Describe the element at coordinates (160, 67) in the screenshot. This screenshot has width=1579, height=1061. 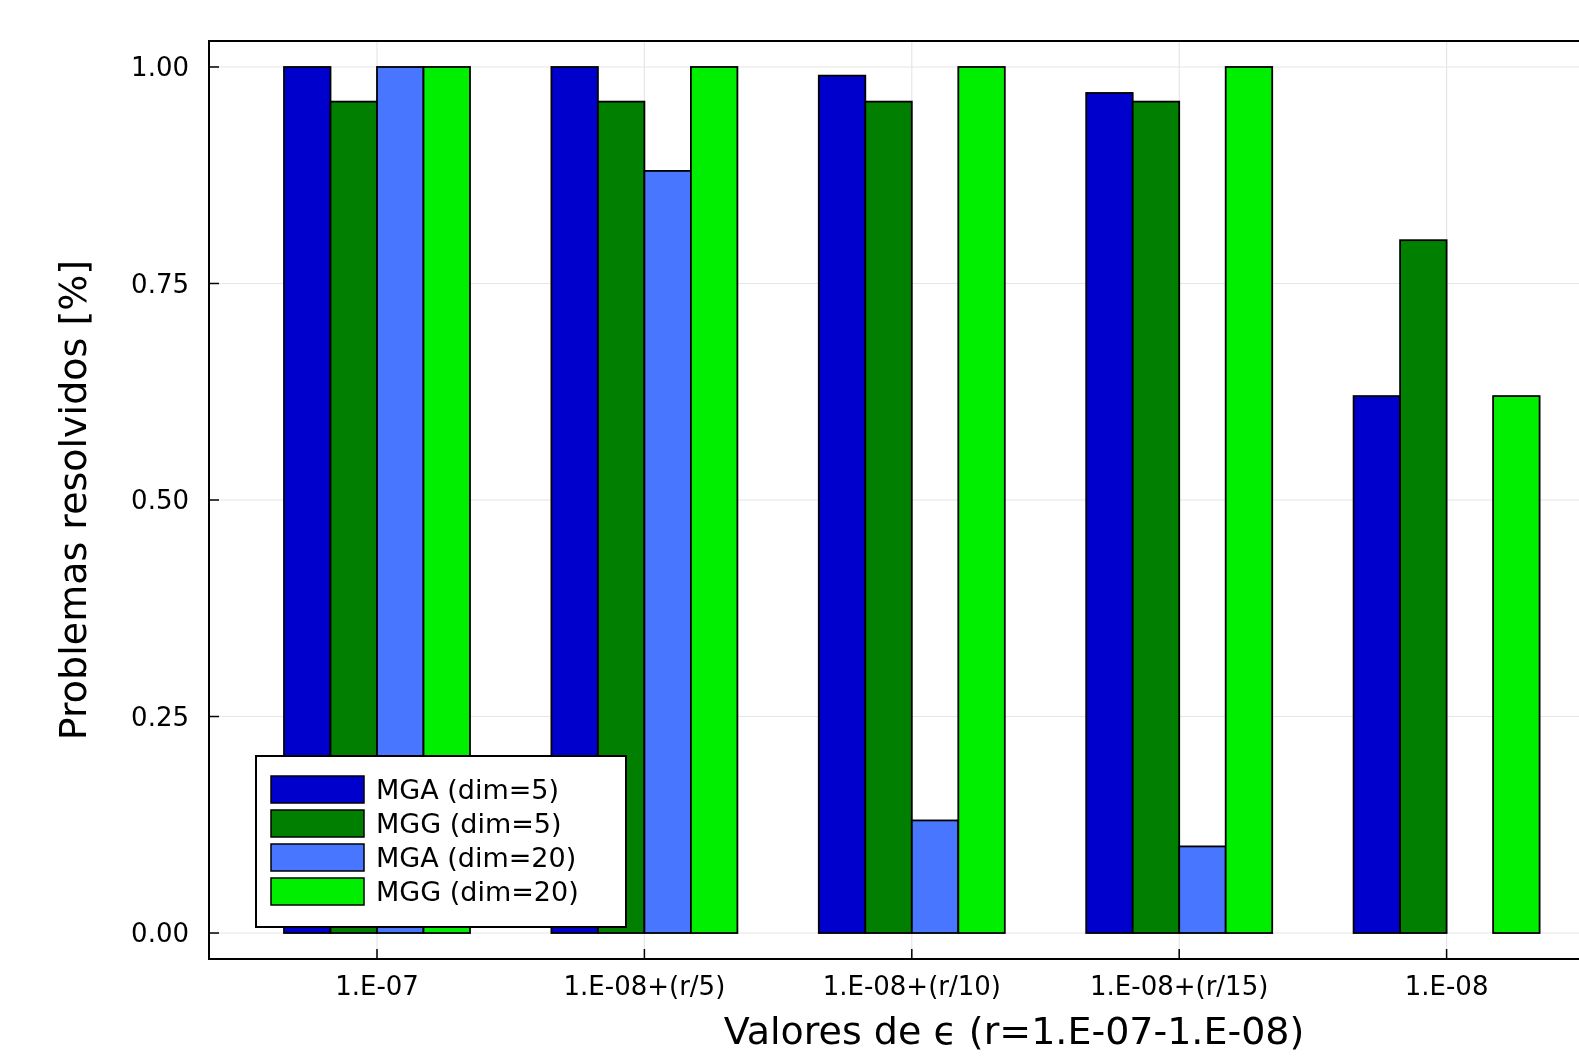
I see `y-tick-label: 1.00` at that location.